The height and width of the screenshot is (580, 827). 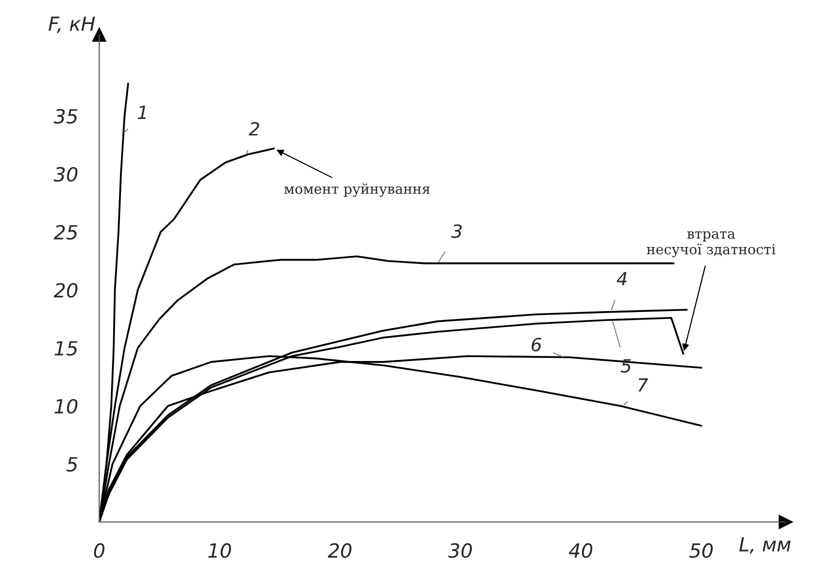 I want to click on annotation: 5, so click(x=625, y=366).